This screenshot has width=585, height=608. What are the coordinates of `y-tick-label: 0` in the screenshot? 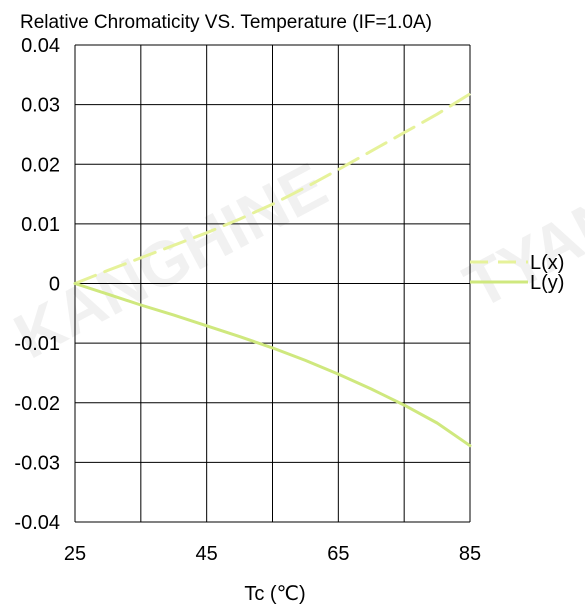 It's located at (54, 285).